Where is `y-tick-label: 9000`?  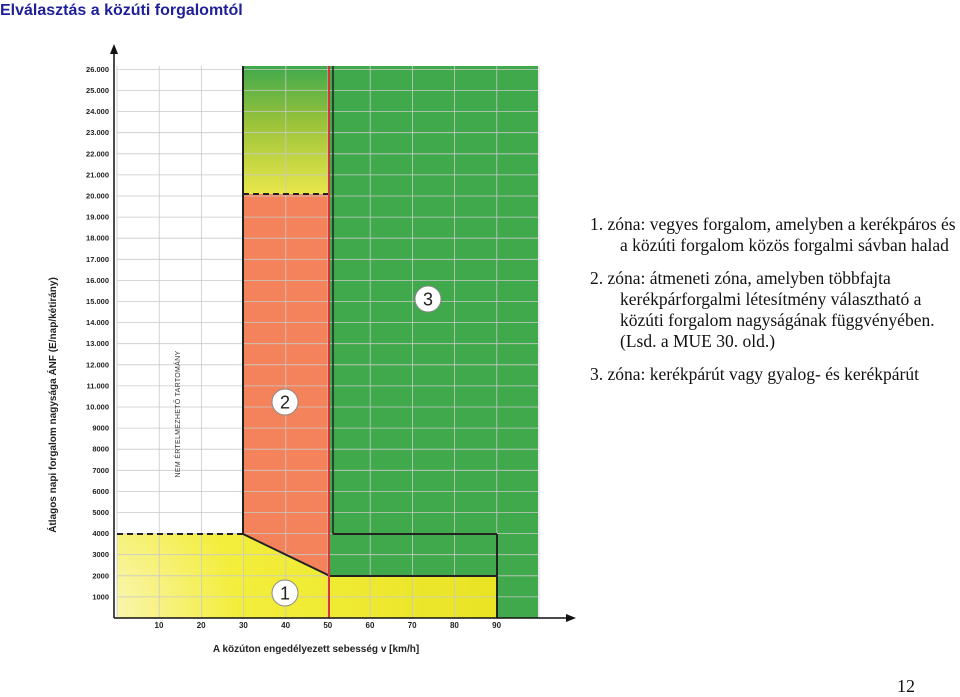 y-tick-label: 9000 is located at coordinates (100, 428).